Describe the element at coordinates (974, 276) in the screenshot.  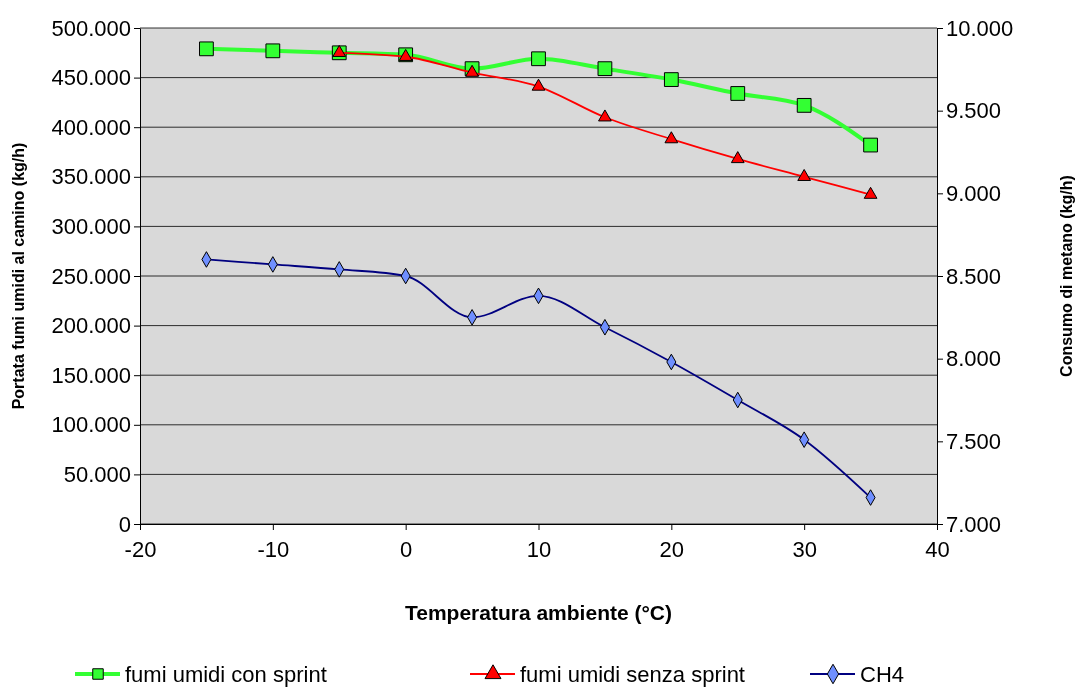
I see `y2-tick-label: 8.500` at that location.